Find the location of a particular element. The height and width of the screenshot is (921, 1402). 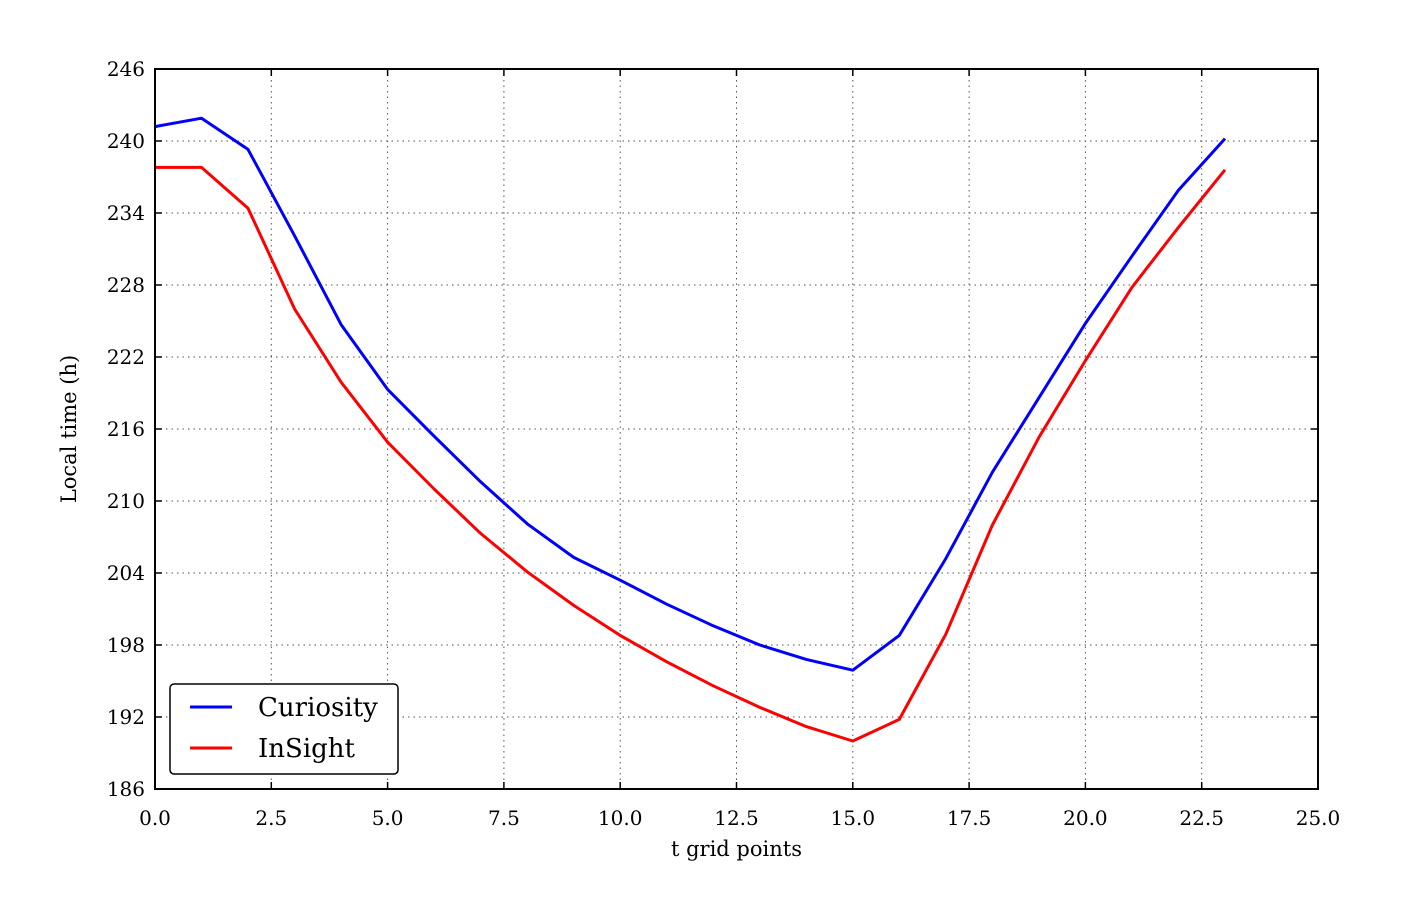

x-axis-tick-labels: 0.0 2.5 5.0 7.5 10.0 12.5 15.0 17.5 20.0 22.5 25.0 is located at coordinates (739, 818).